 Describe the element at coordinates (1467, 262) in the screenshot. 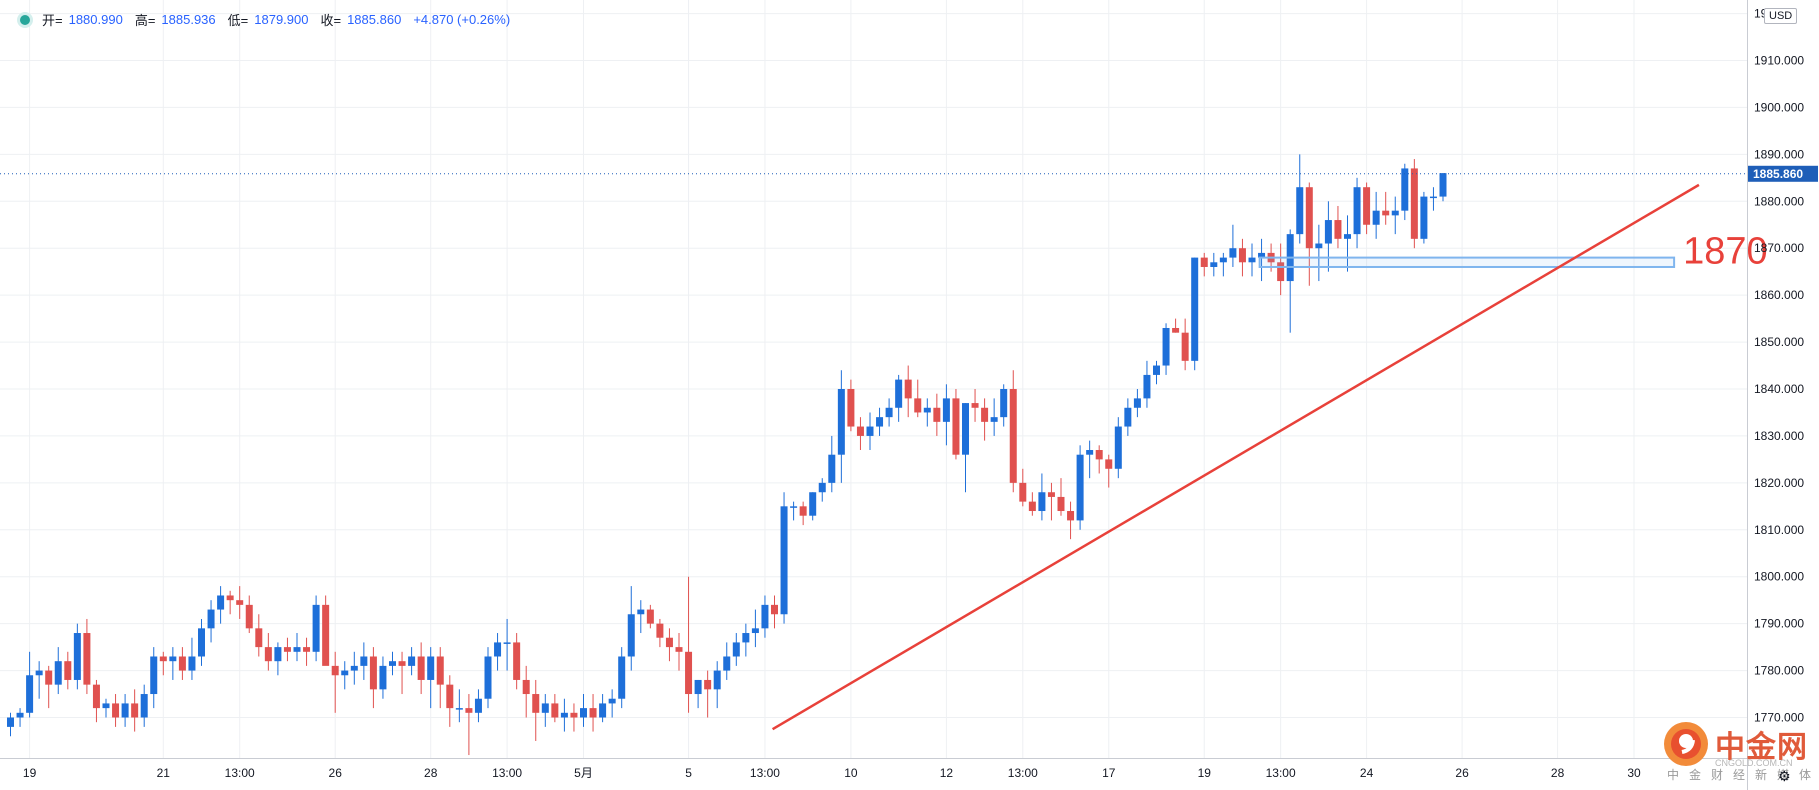

I see `support-zone-box` at that location.